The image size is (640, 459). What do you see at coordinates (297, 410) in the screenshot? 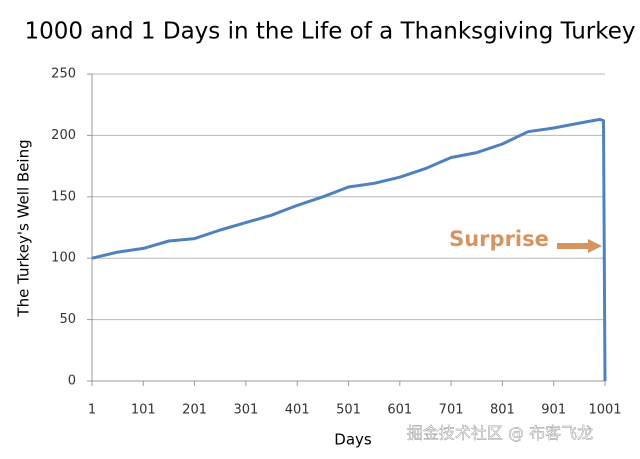
I see `x-tick-label: 401` at bounding box center [297, 410].